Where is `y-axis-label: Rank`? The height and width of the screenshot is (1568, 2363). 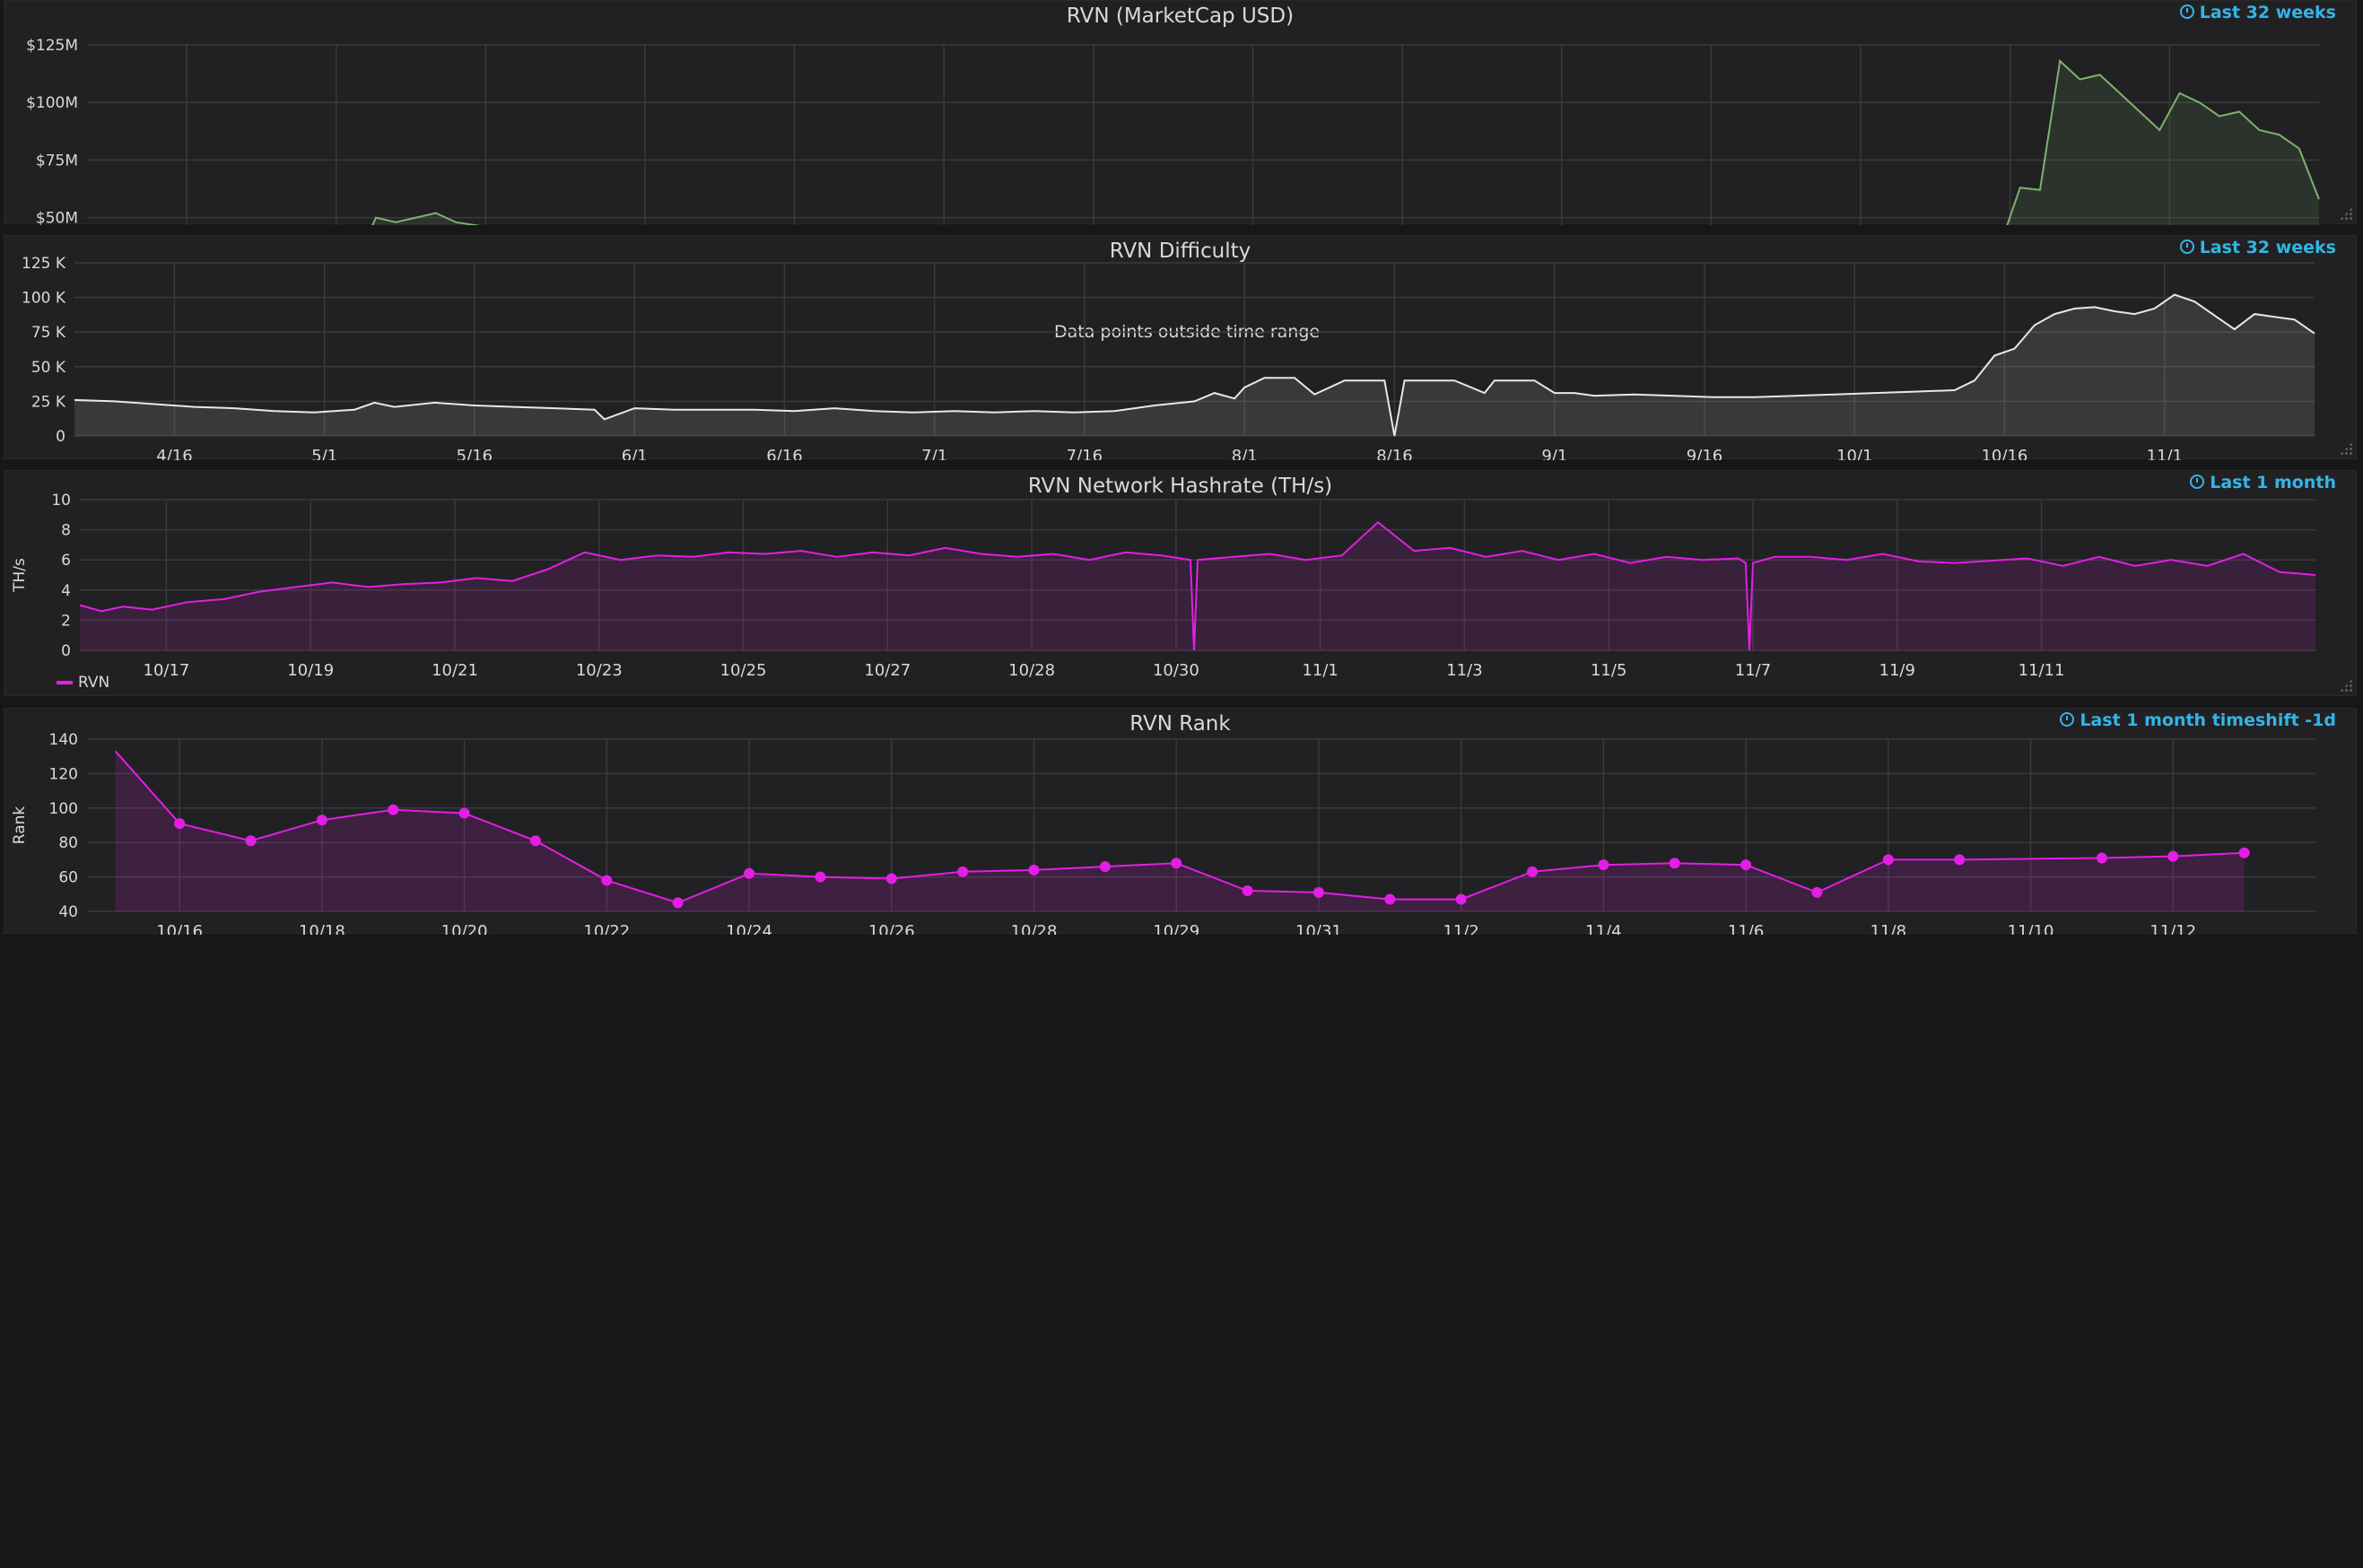
y-axis-label: Rank is located at coordinates (20, 825).